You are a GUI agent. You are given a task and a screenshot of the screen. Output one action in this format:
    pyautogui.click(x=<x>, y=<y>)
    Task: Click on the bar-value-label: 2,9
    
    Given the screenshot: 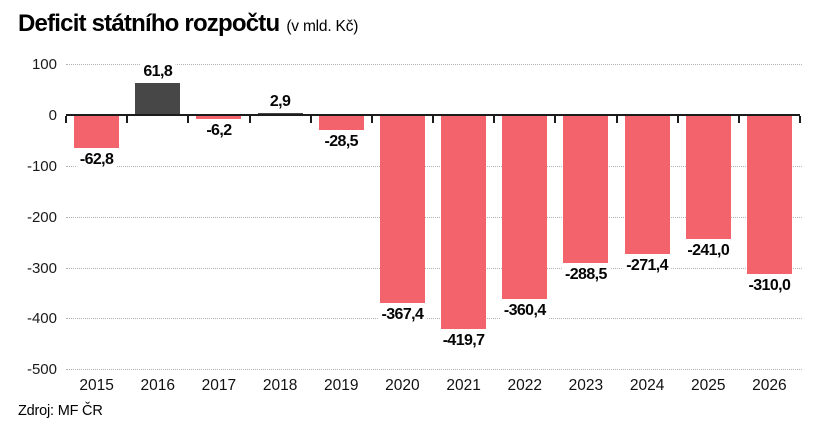 What is the action you would take?
    pyautogui.click(x=280, y=101)
    